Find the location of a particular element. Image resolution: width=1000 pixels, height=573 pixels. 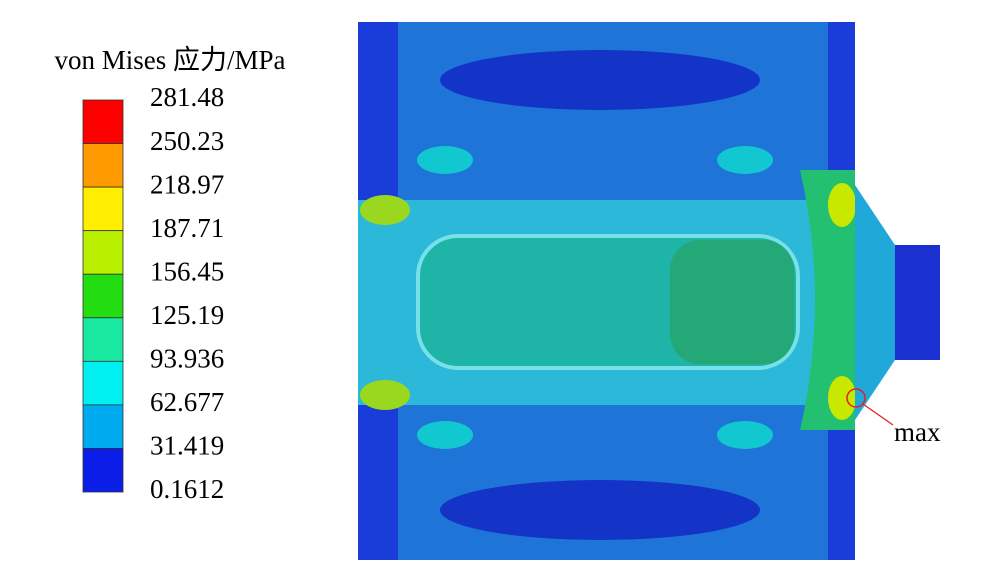

legend-label: 218.97 is located at coordinates (187, 184).